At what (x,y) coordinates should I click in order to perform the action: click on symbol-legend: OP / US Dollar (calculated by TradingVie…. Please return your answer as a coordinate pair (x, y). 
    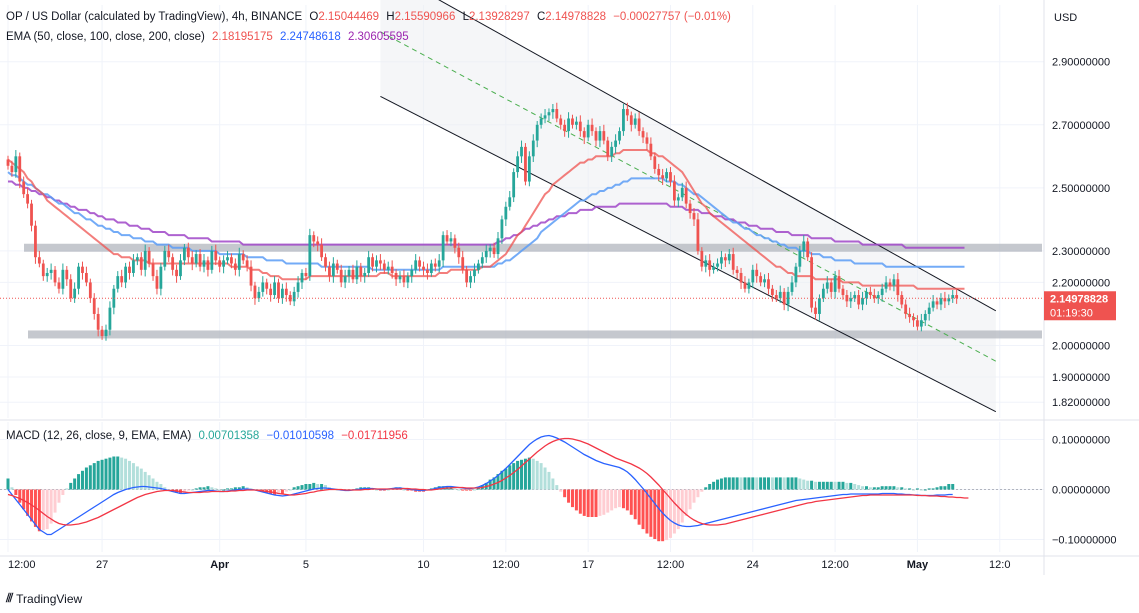
    Looking at the image, I should click on (370, 17).